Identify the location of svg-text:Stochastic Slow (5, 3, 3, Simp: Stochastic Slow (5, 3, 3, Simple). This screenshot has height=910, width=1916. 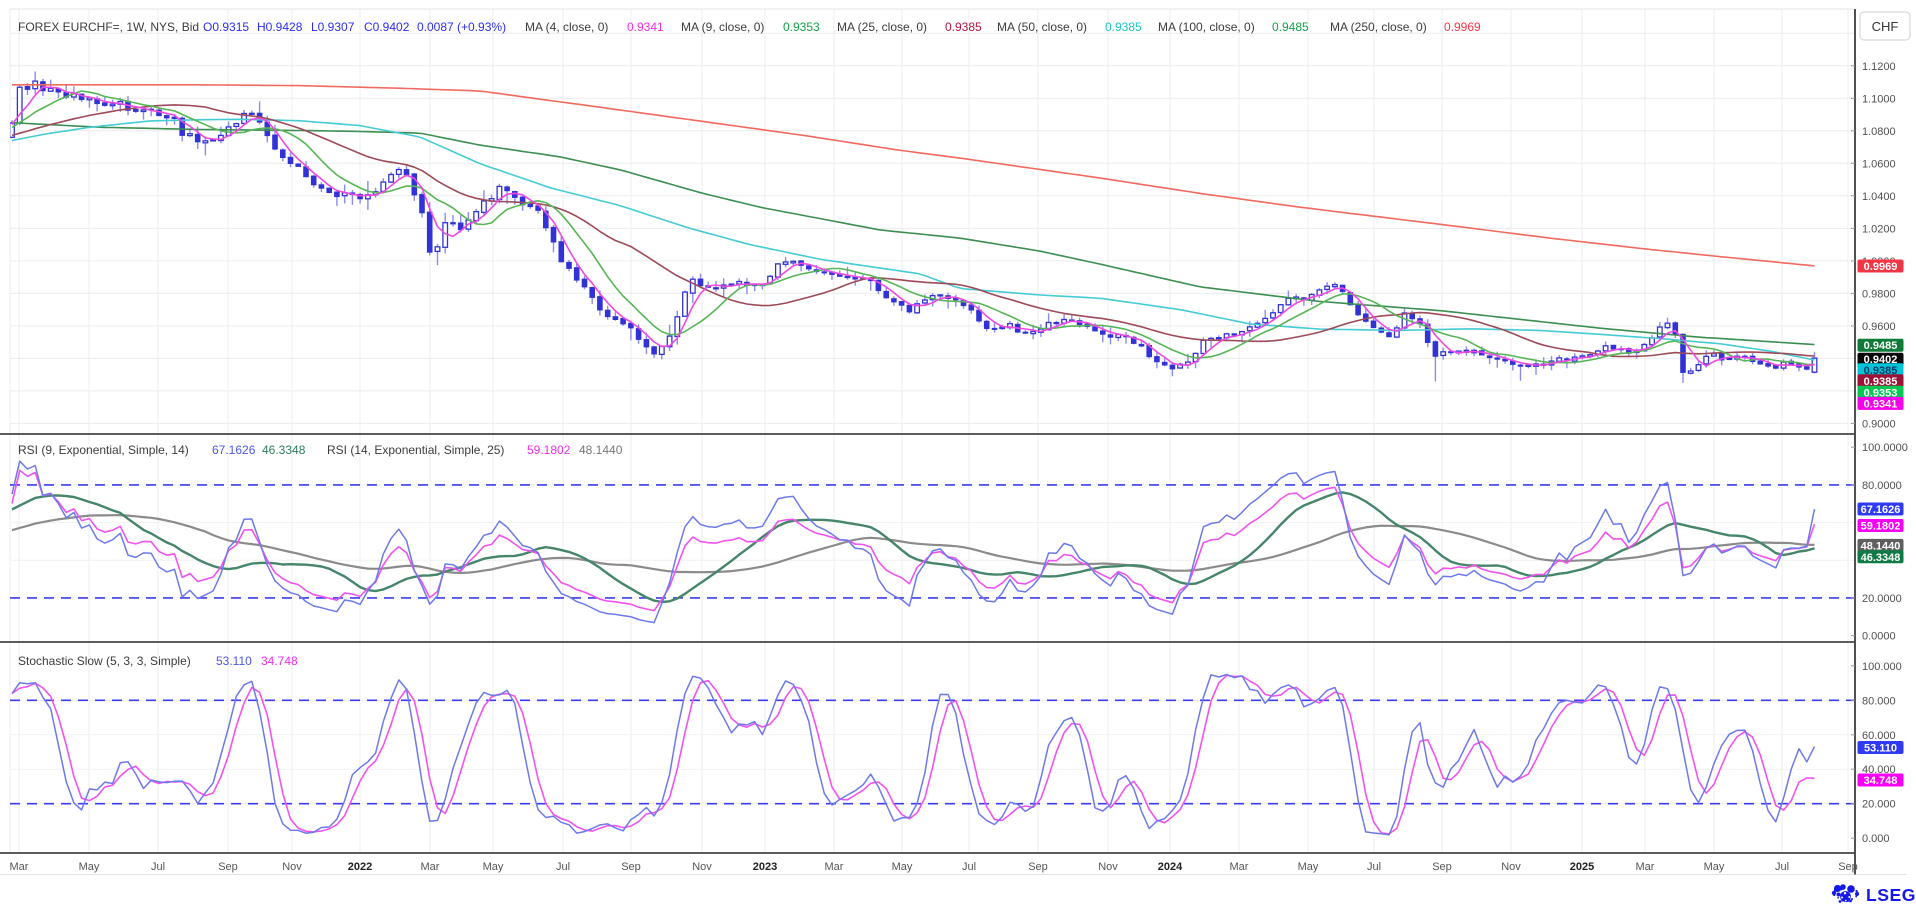
(104, 661).